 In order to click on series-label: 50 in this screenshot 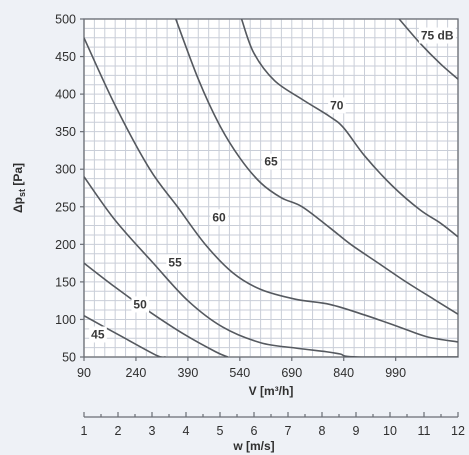, I will do `click(140, 304)`.